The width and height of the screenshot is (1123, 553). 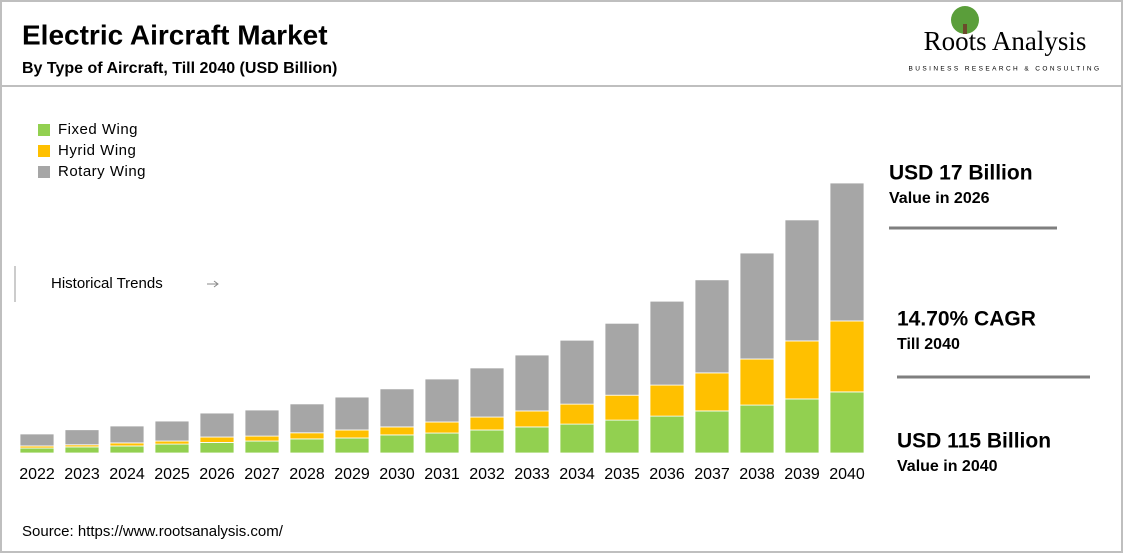 What do you see at coordinates (712, 474) in the screenshot?
I see `x-tick-label: 2037` at bounding box center [712, 474].